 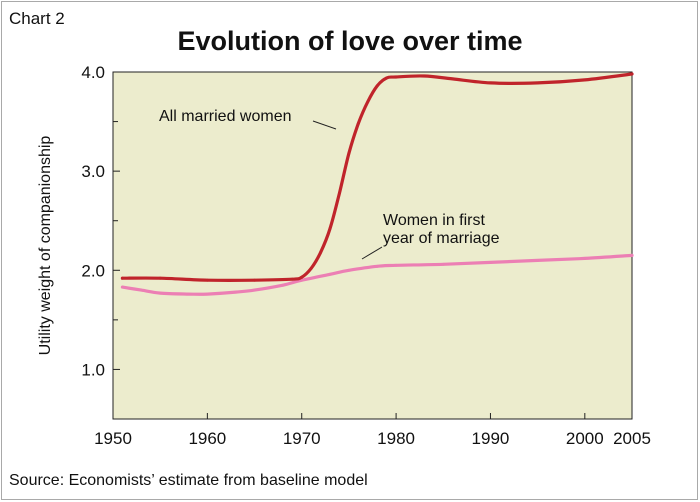 I want to click on x-tick-label: 1950, so click(x=113, y=438).